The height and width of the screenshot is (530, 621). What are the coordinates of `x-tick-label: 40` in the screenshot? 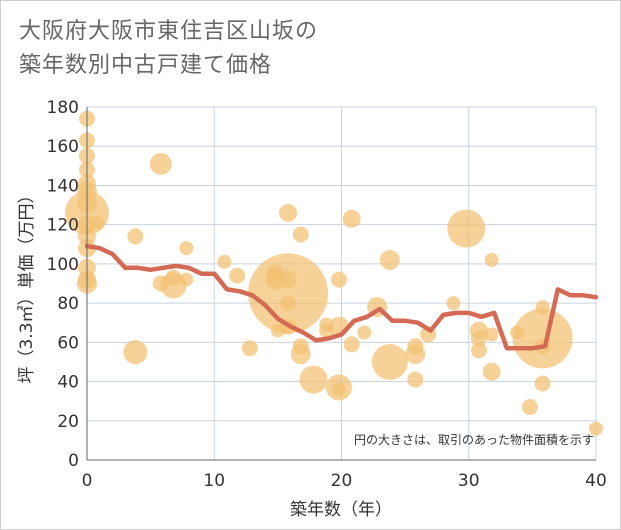 It's located at (596, 481).